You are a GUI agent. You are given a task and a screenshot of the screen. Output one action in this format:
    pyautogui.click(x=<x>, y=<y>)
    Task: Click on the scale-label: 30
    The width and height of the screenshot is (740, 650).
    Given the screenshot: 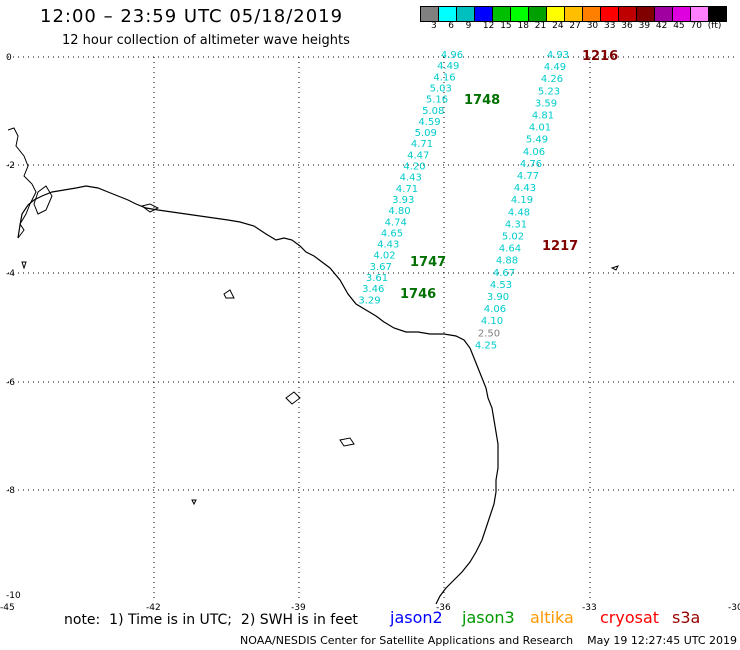 What is the action you would take?
    pyautogui.click(x=592, y=26)
    